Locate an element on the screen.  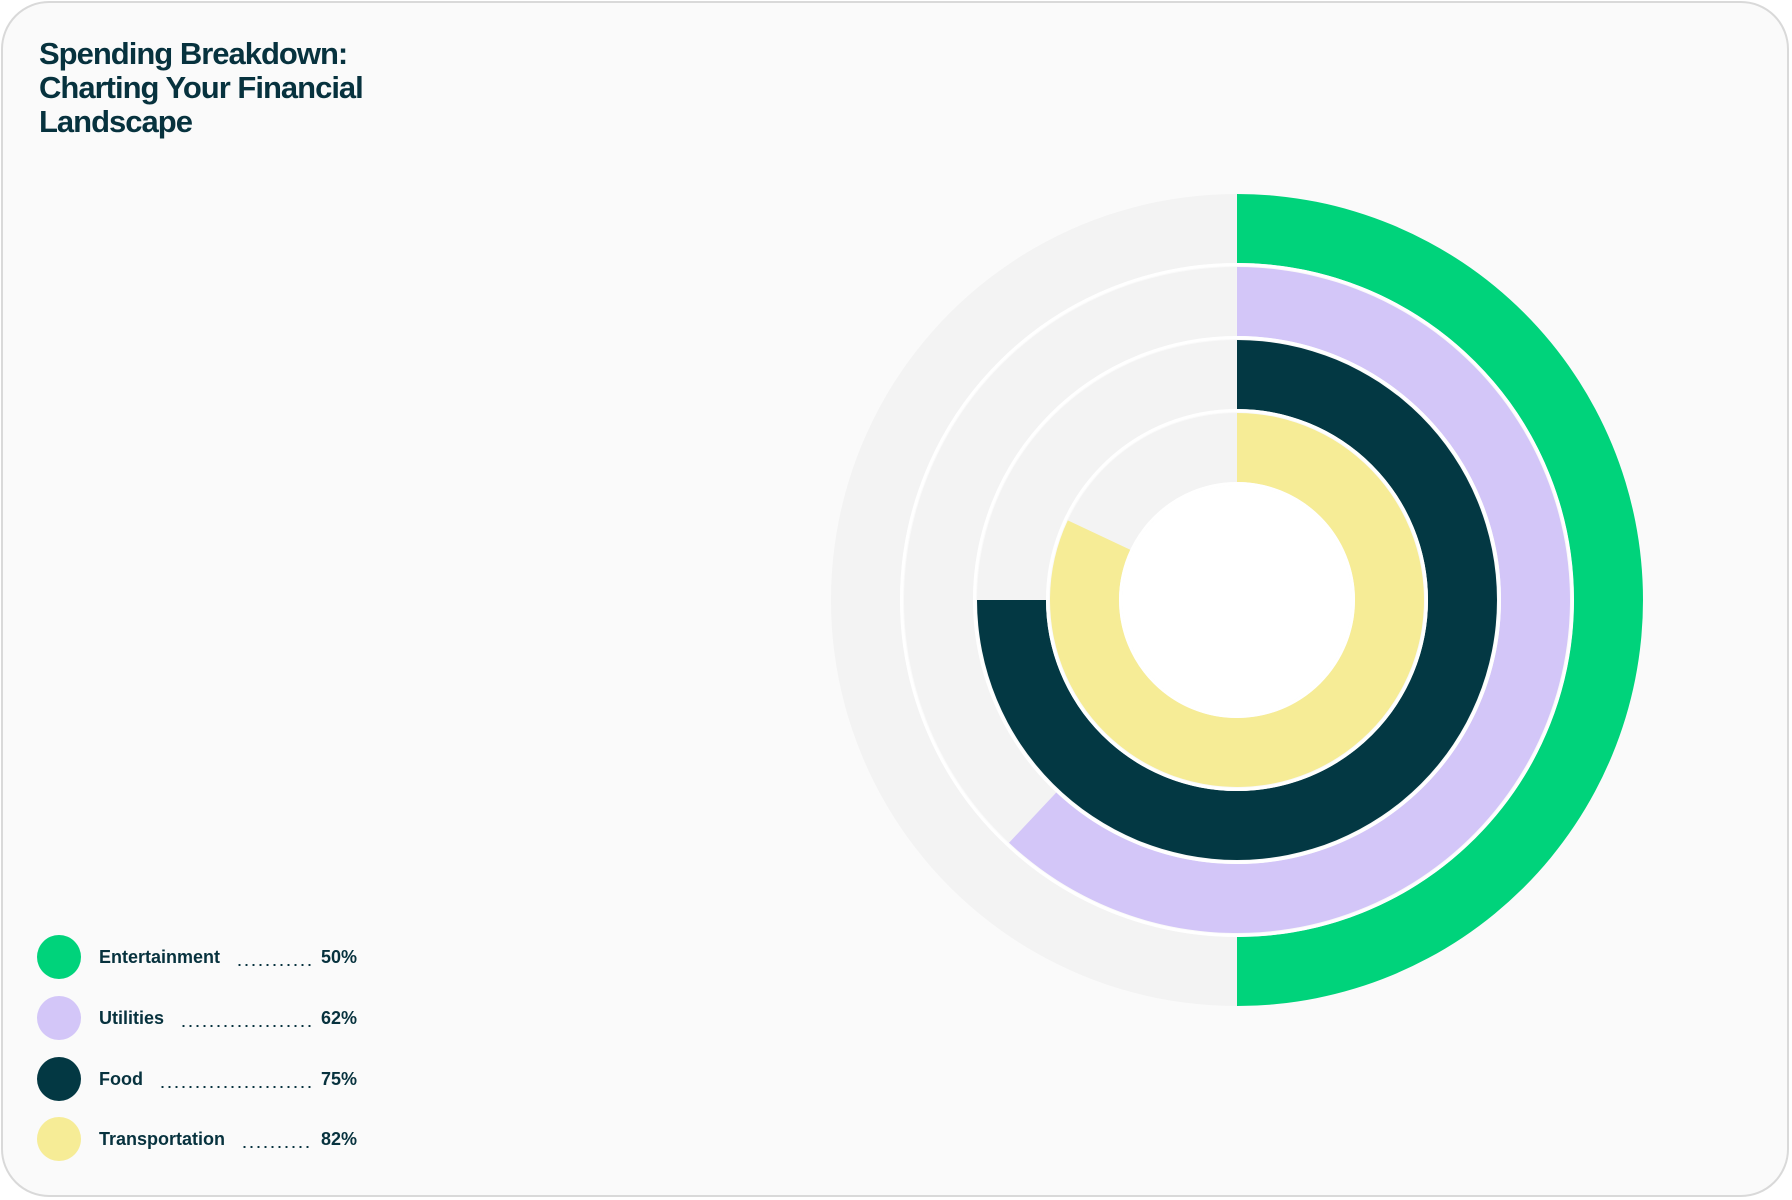
legend-label-utilities: Utilities is located at coordinates (132, 1017).